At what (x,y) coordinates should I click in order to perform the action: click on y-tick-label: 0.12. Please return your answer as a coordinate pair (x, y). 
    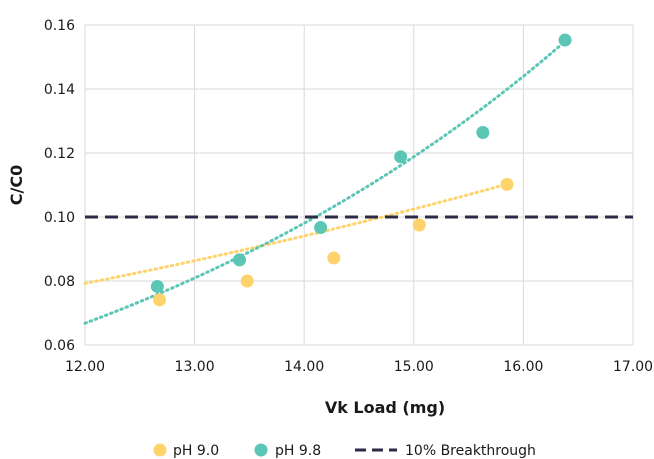
    Looking at the image, I should click on (59, 154).